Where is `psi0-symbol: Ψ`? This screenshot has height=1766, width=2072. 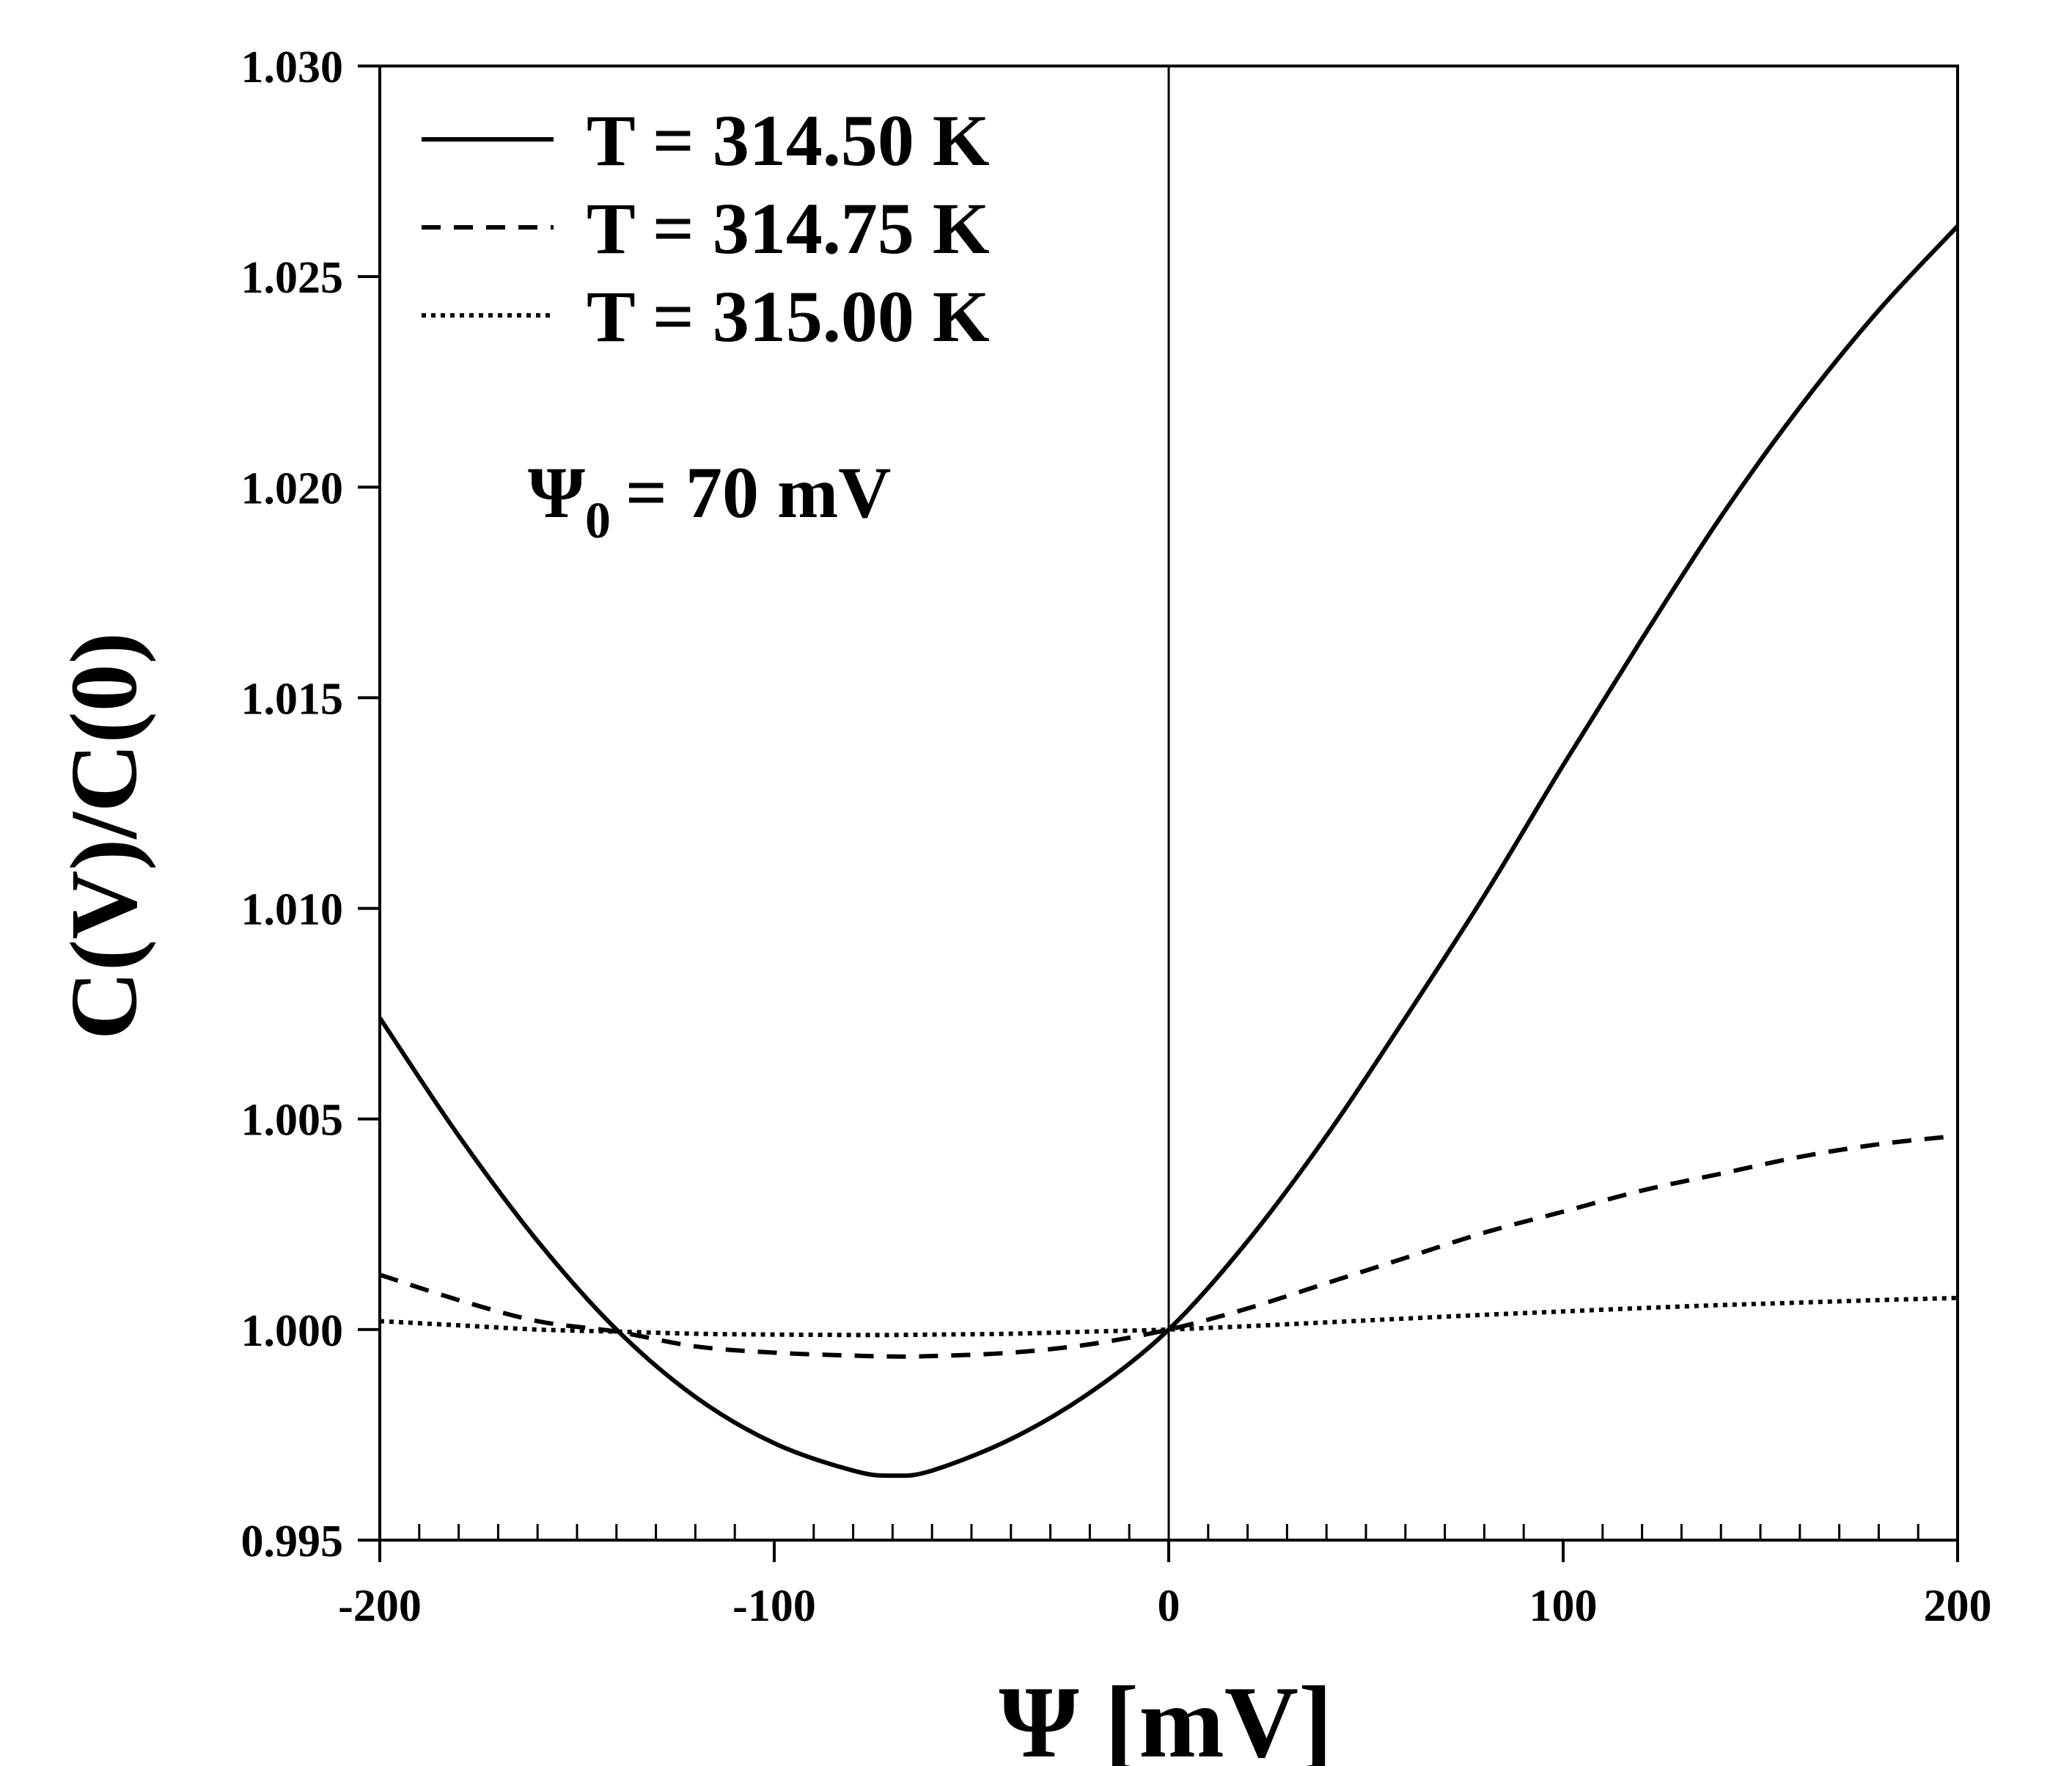 psi0-symbol: Ψ is located at coordinates (557, 492).